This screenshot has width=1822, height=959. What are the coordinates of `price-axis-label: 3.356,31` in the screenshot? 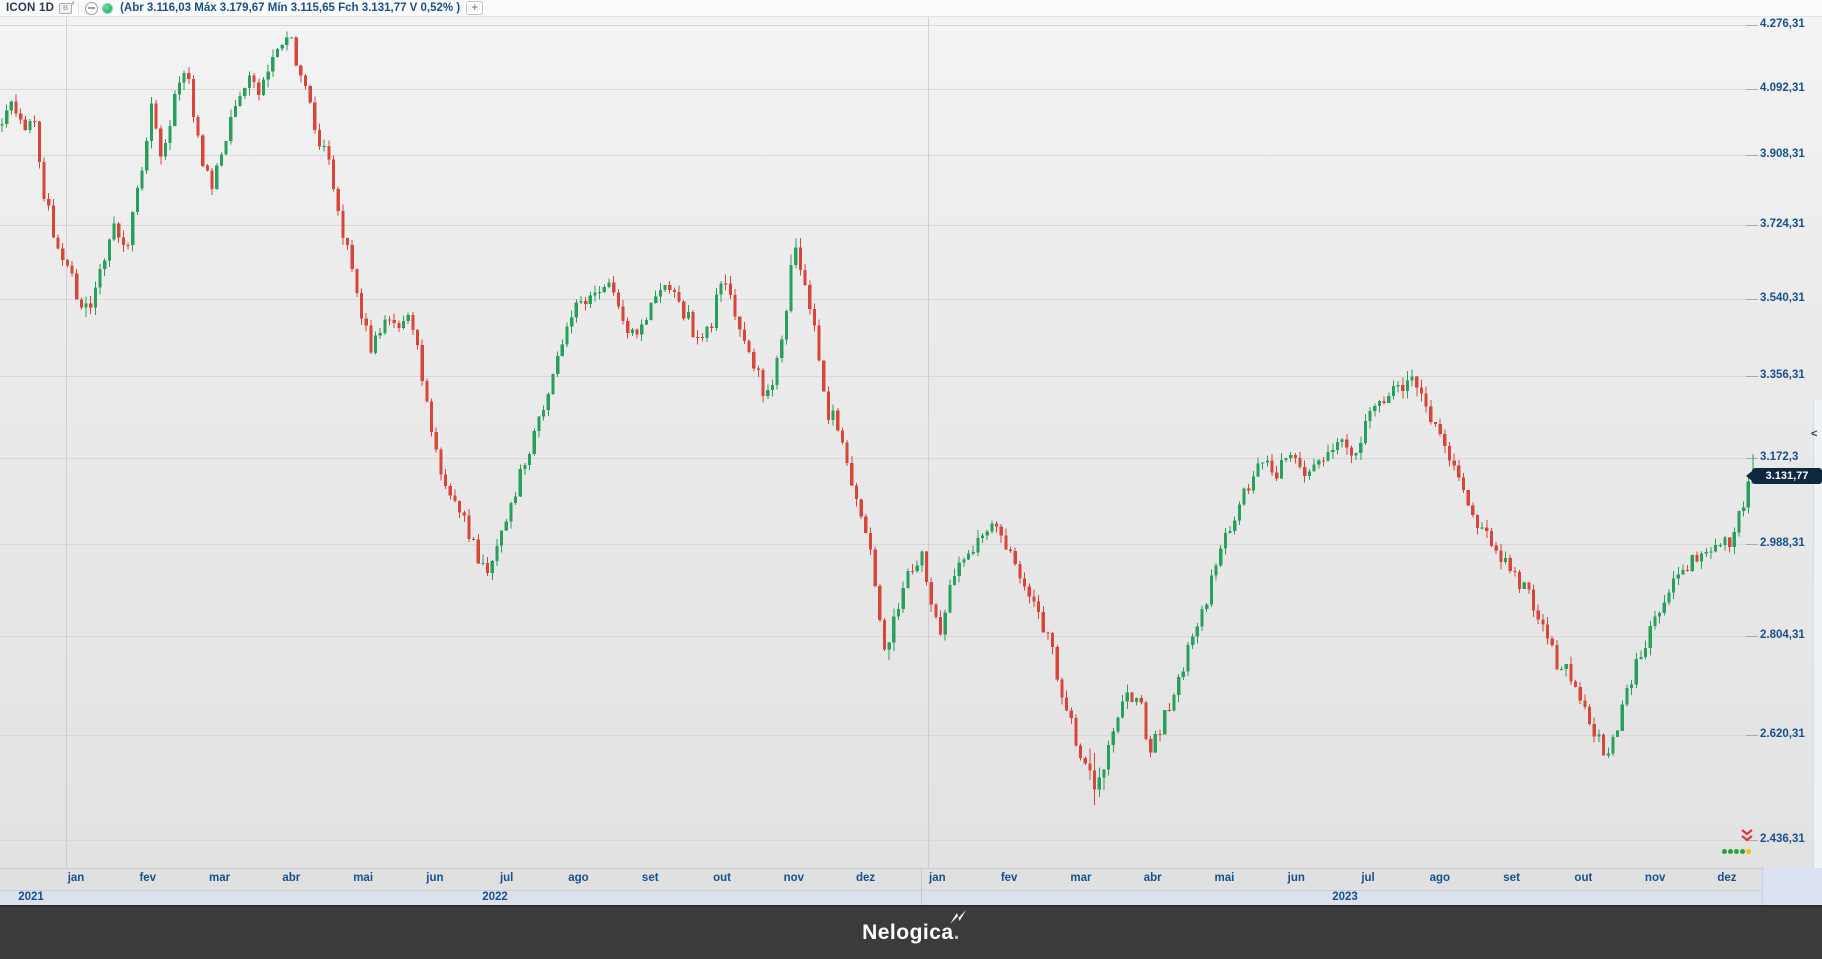 It's located at (1782, 374).